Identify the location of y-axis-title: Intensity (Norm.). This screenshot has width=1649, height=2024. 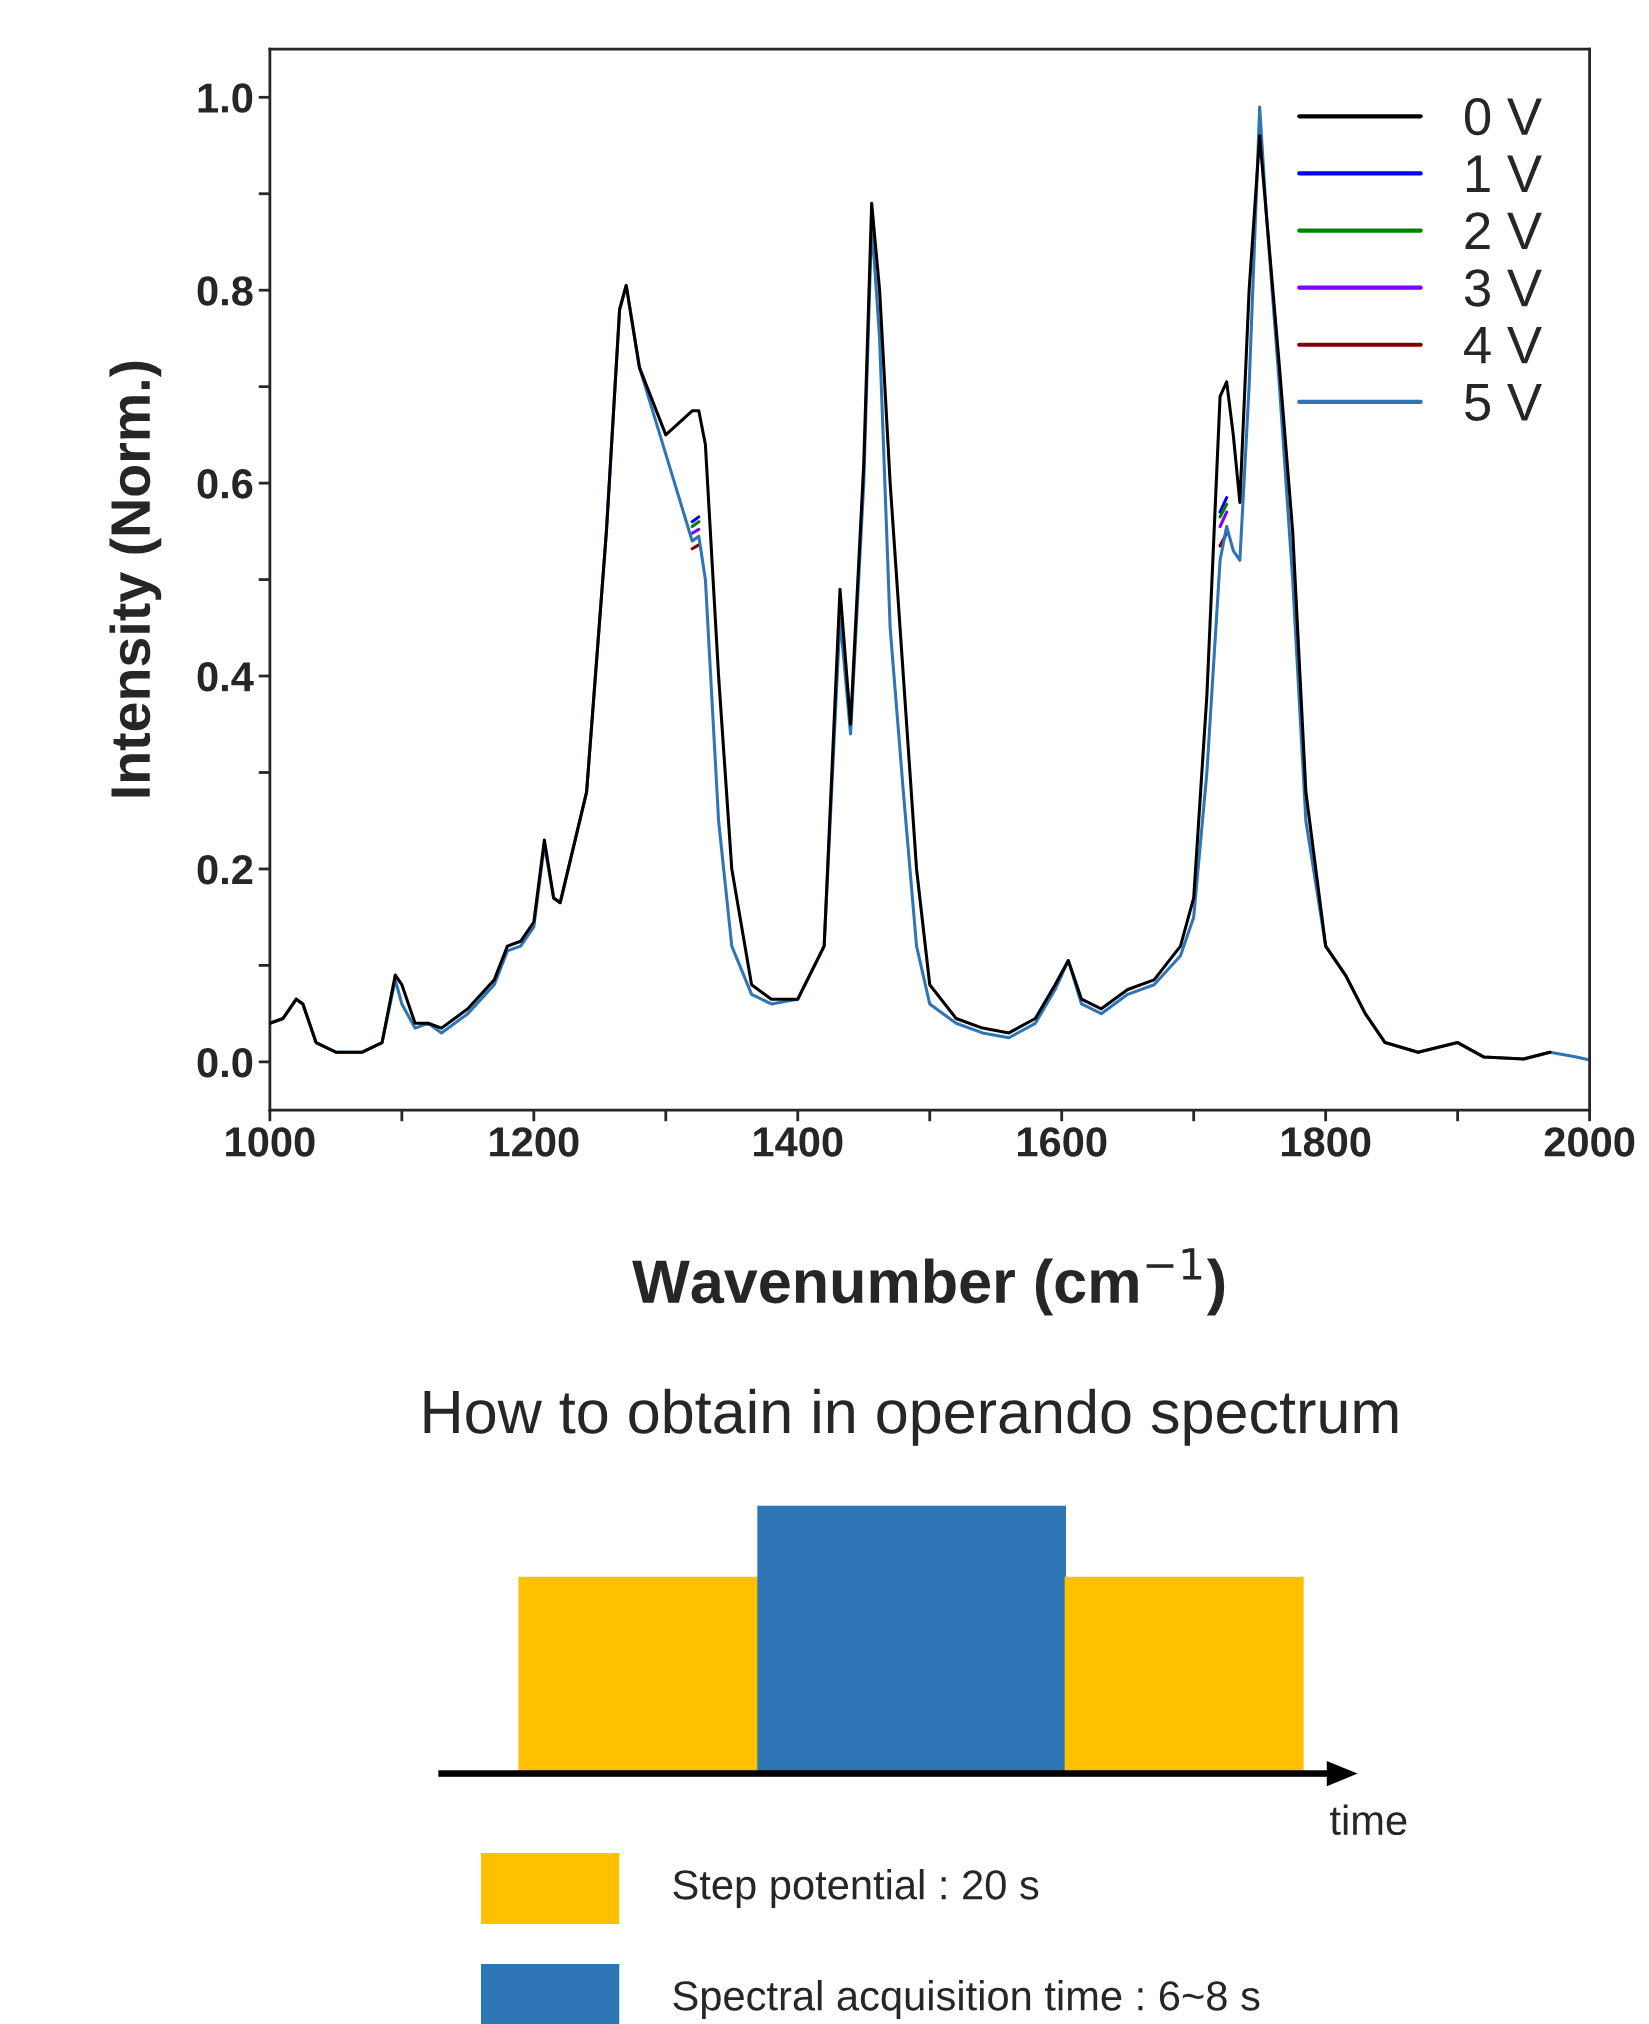
(135, 579).